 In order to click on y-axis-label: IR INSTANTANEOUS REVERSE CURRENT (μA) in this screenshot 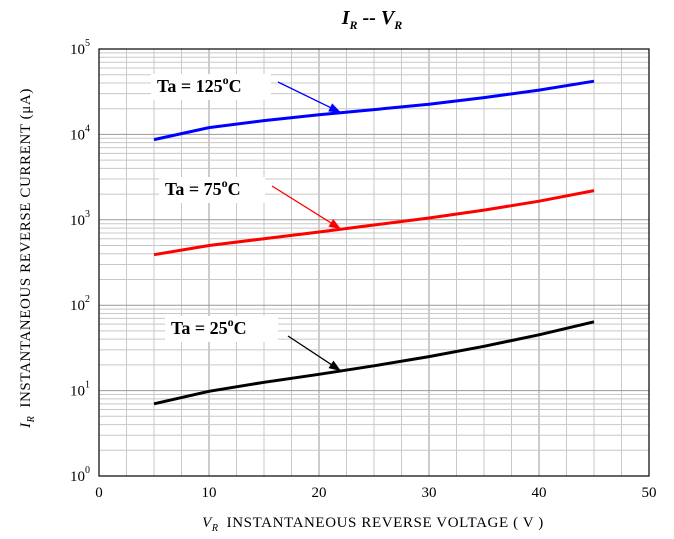, I will do `click(27, 258)`.